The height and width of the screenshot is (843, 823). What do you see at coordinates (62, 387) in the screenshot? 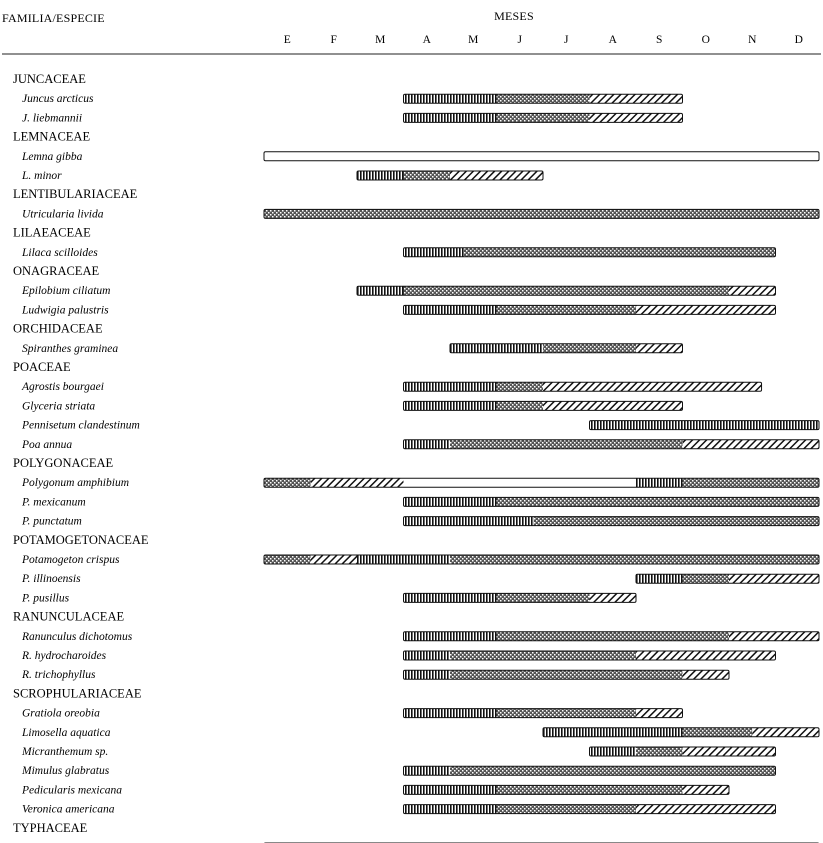
I see `species-label: Agrostis bourgaei` at bounding box center [62, 387].